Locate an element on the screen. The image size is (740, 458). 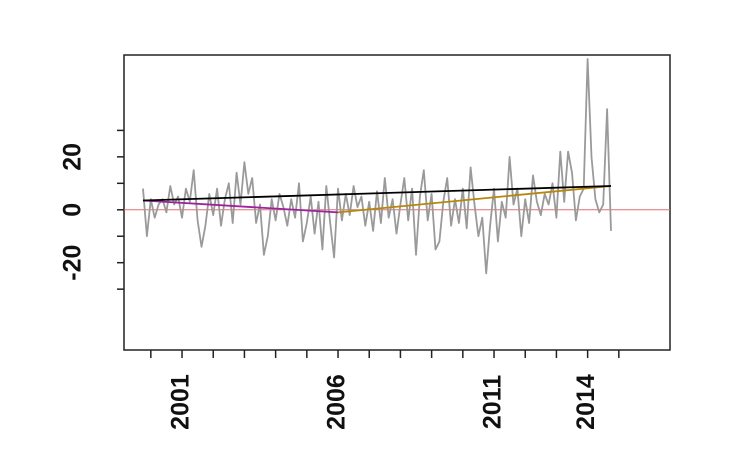
x-tick-label: 2001 is located at coordinates (181, 402).